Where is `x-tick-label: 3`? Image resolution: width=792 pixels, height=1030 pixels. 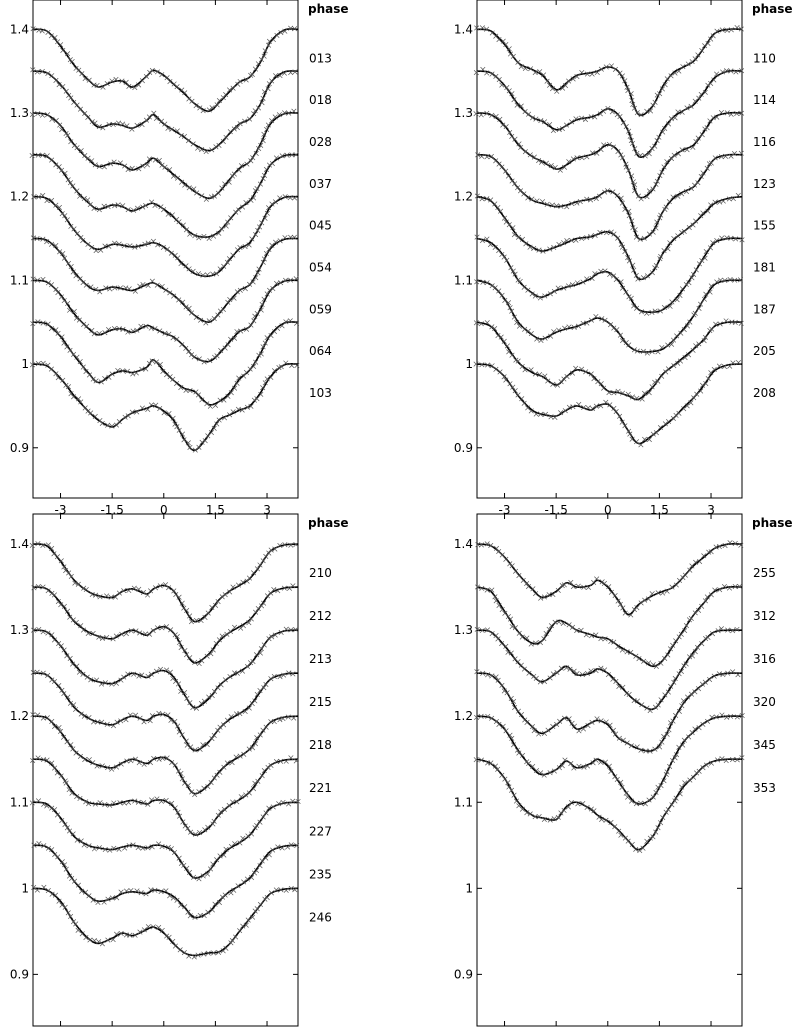
x-tick-label: 3 is located at coordinates (267, 510).